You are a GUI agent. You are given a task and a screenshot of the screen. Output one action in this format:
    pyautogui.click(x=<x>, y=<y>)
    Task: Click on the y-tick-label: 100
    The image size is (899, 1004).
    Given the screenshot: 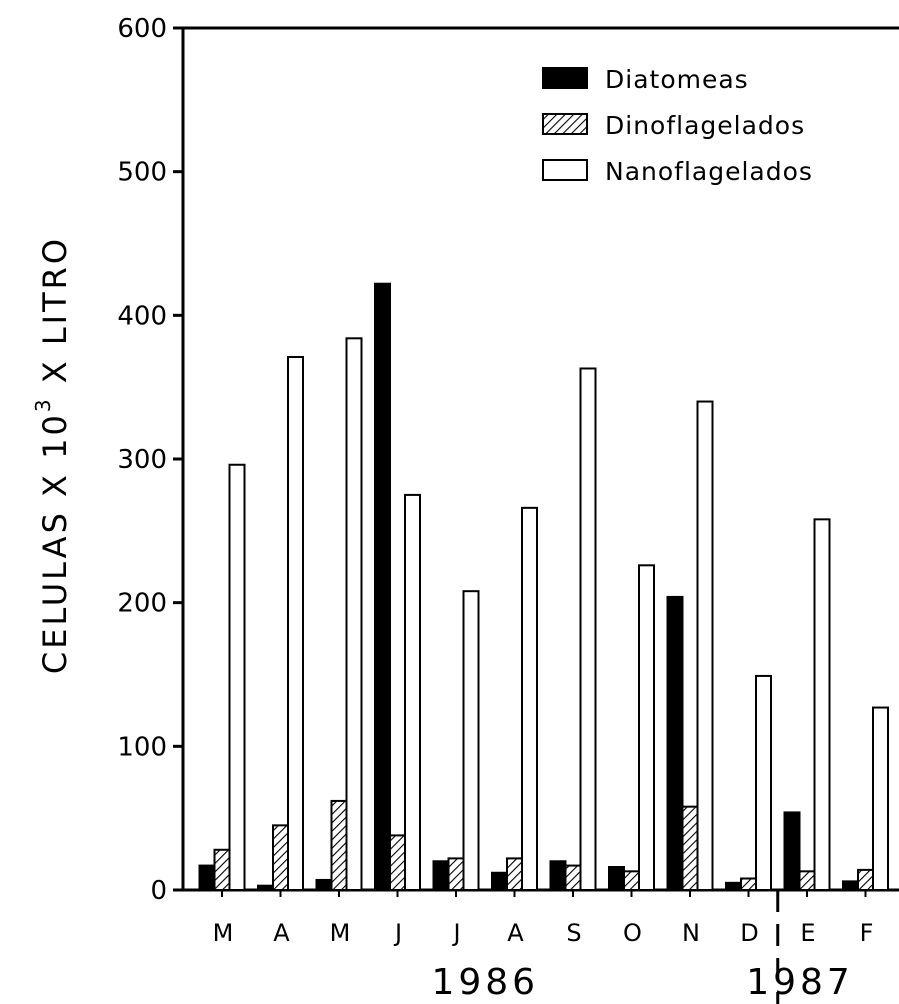 What is the action you would take?
    pyautogui.click(x=142, y=747)
    